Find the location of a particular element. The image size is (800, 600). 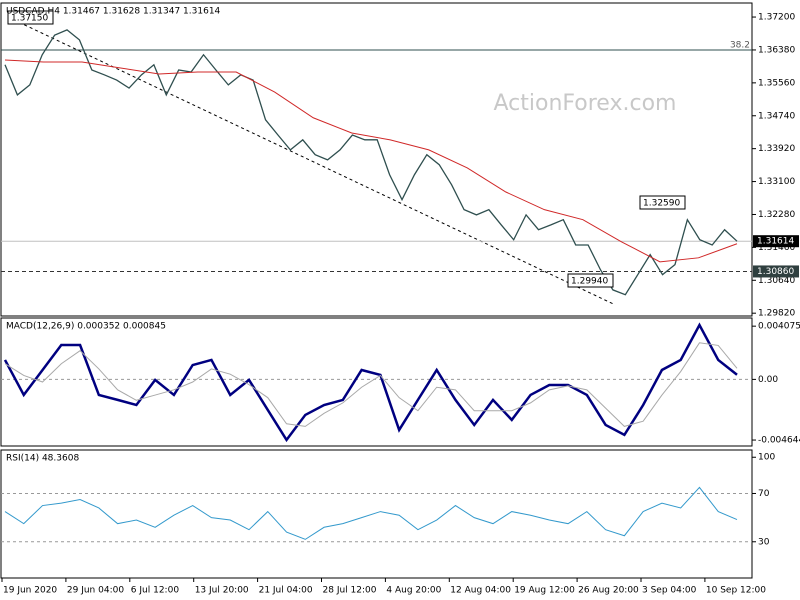

y-tick-label: 30 is located at coordinates (764, 542).